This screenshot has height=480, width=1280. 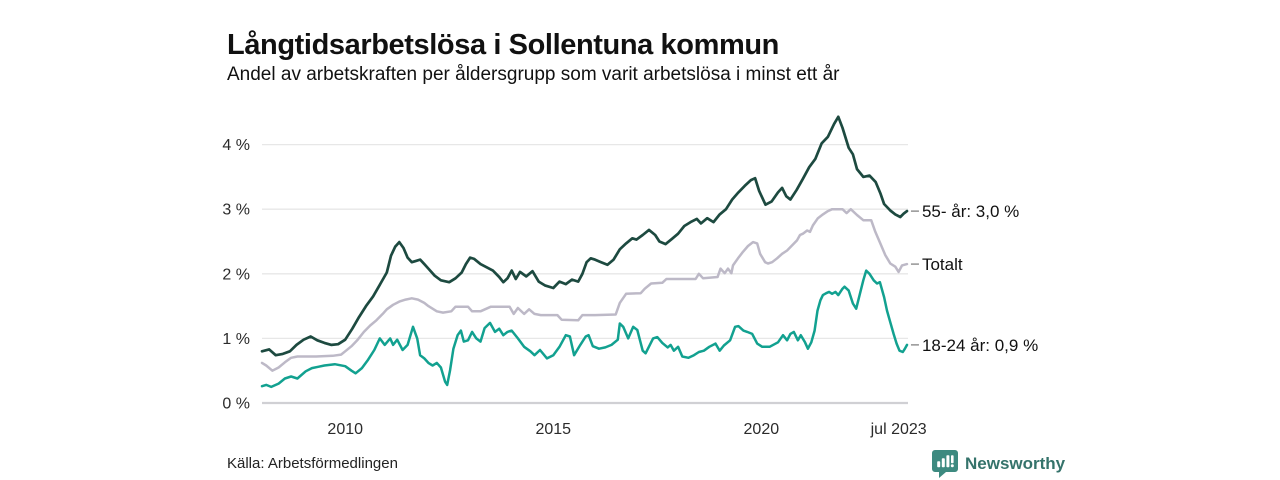 I want to click on series-end-label-total: Totalt, so click(x=942, y=264).